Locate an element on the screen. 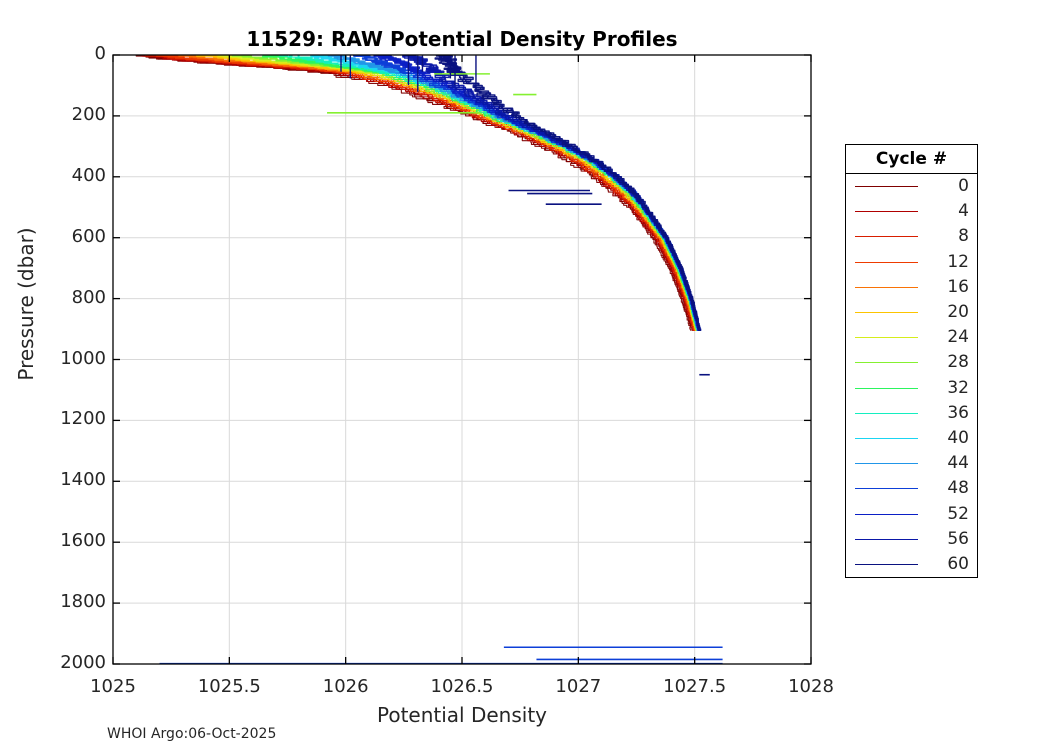 This screenshot has height=750, width=1050. legend-item-label: 28 is located at coordinates (958, 362).